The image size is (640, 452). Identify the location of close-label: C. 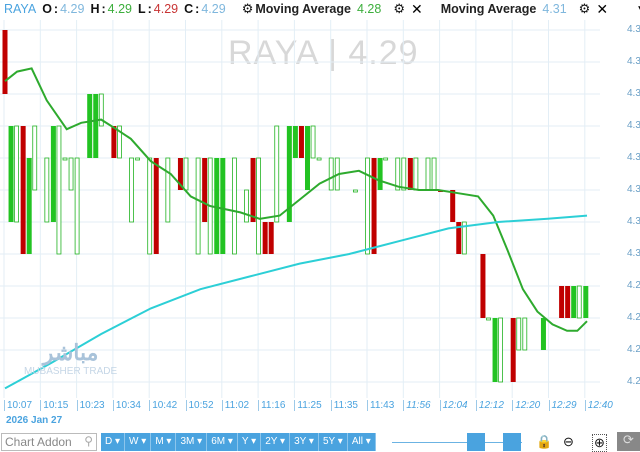
(189, 9).